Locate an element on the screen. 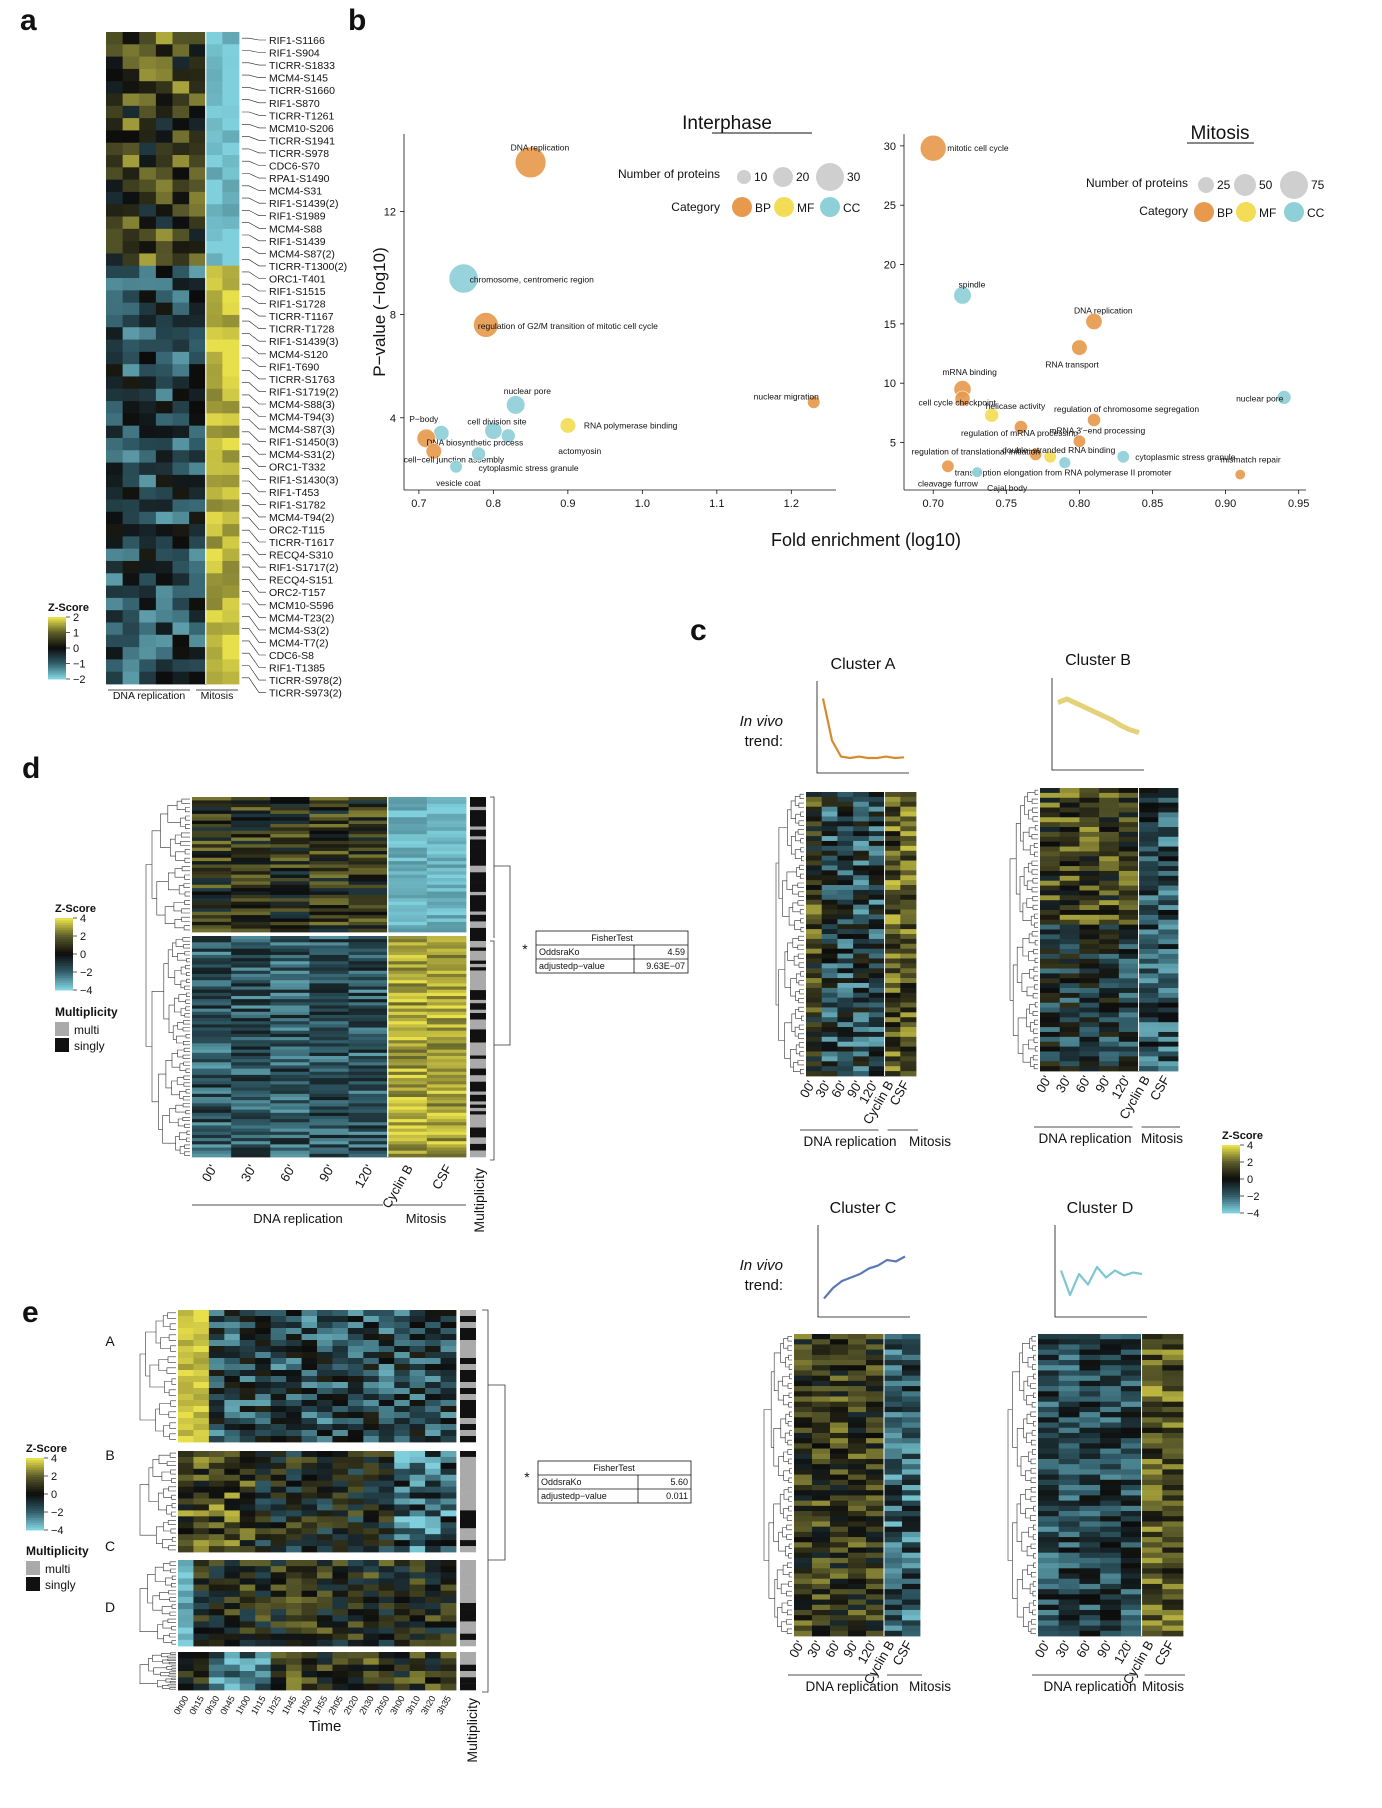  panel-a-row-label: MCM10-S206 is located at coordinates (301, 129).